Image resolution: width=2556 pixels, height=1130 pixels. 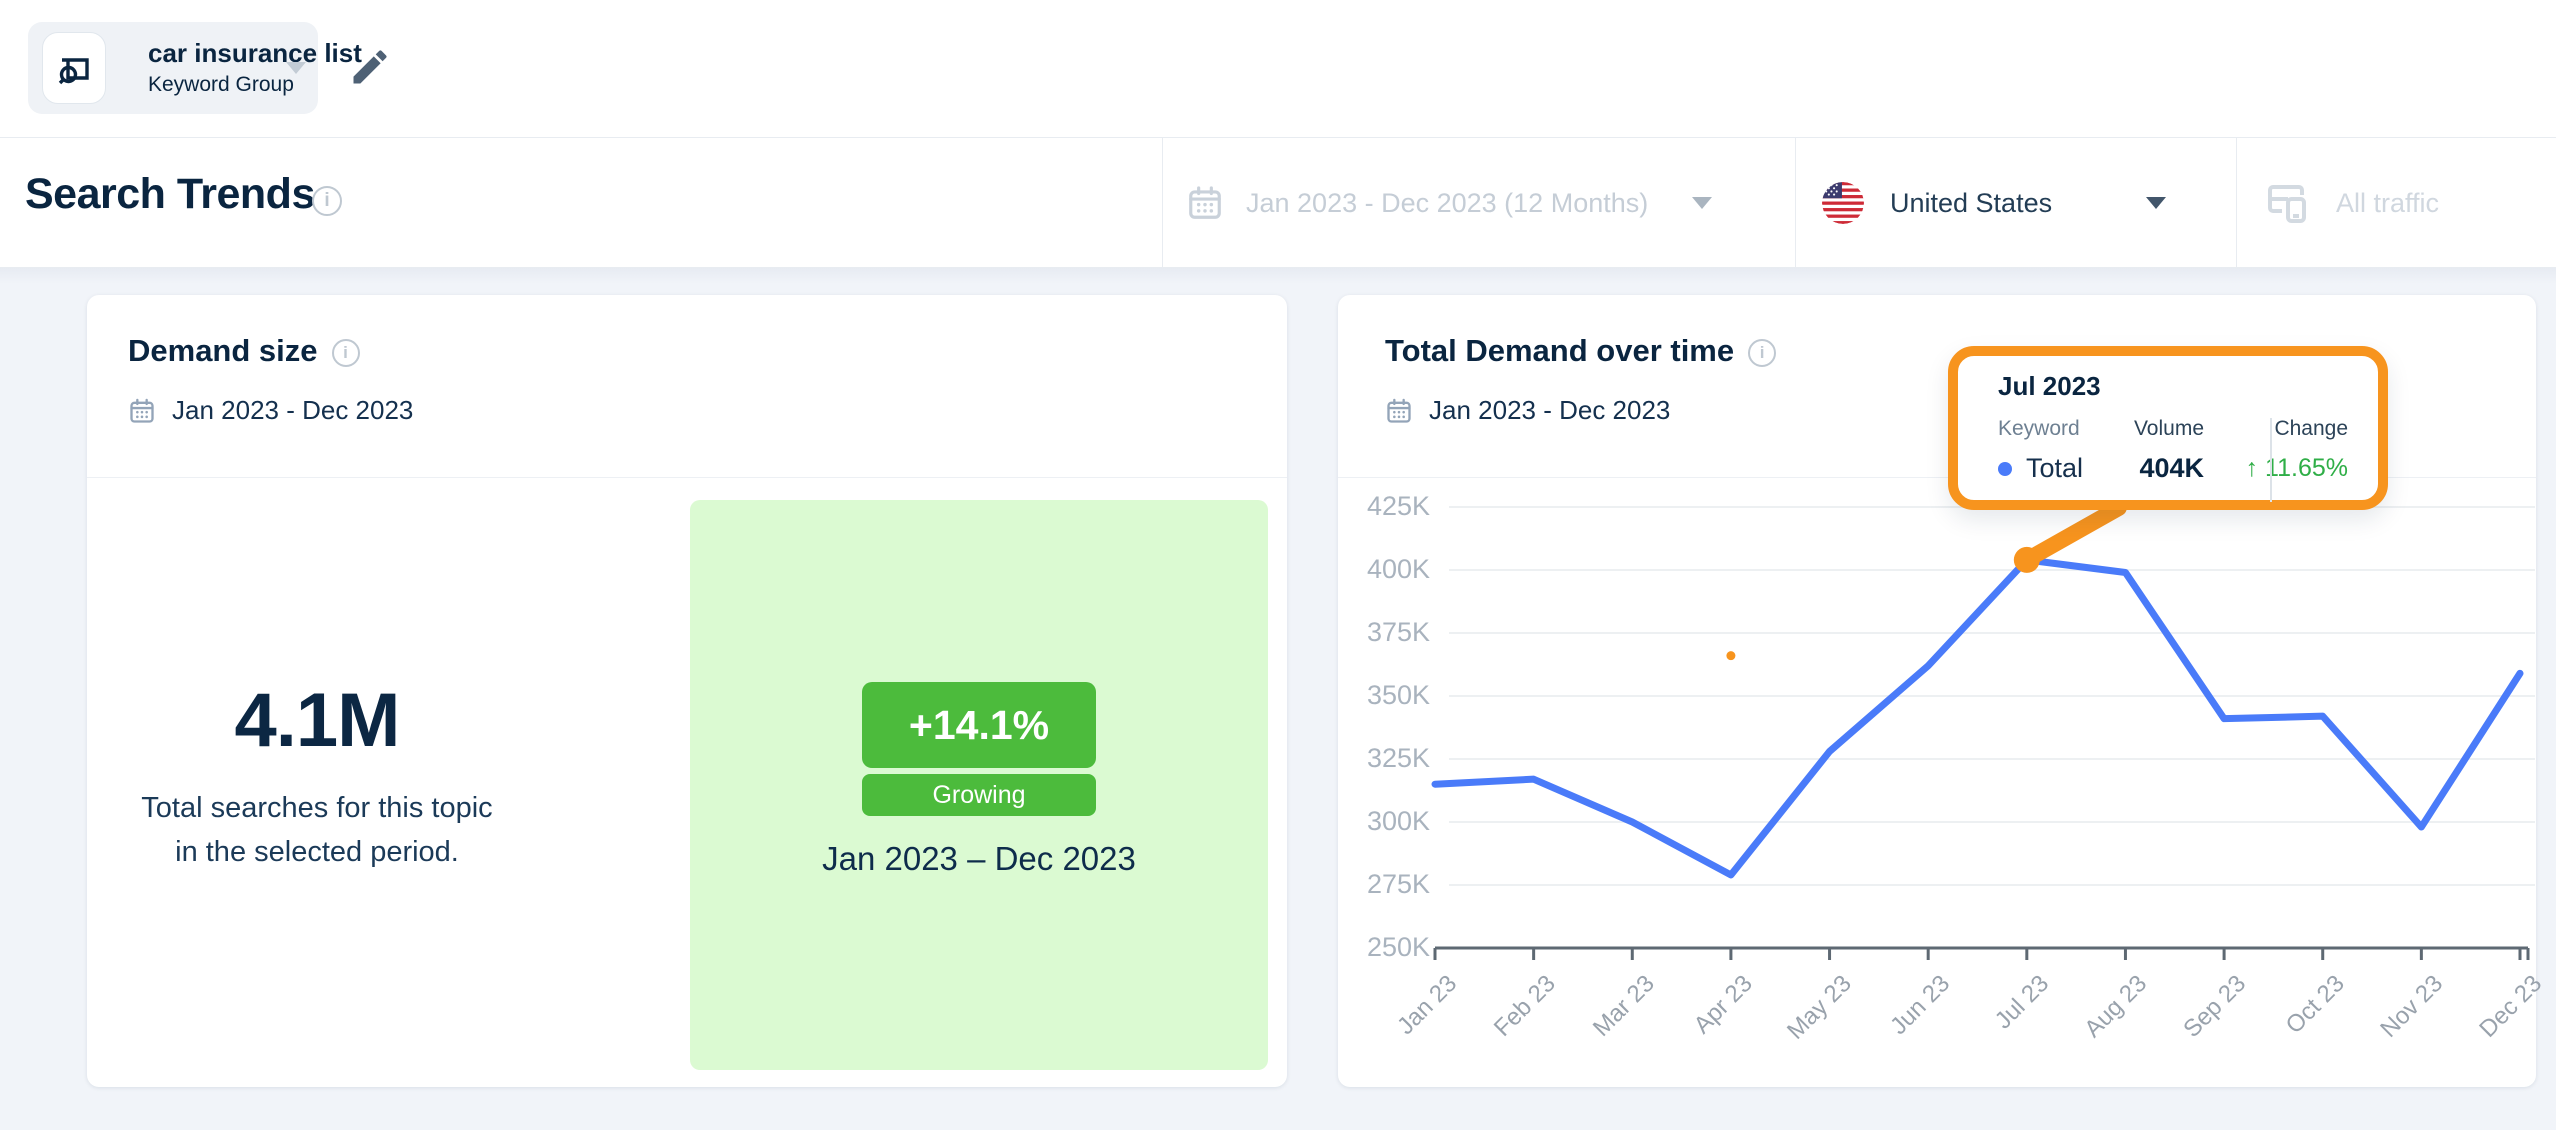 What do you see at coordinates (1398, 569) in the screenshot?
I see `y-axis-label: 400K` at bounding box center [1398, 569].